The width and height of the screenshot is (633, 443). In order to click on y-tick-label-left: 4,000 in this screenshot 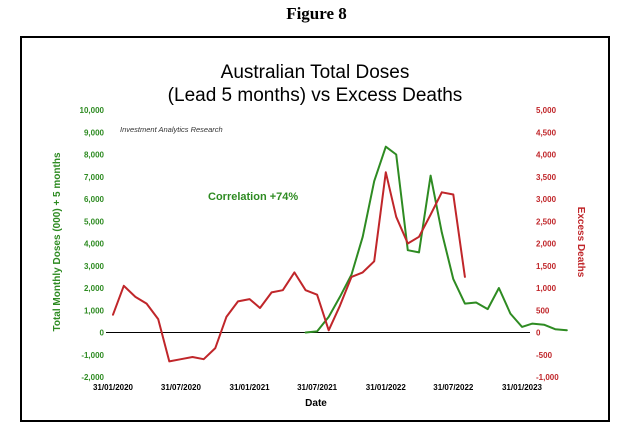, I will do `click(94, 244)`.